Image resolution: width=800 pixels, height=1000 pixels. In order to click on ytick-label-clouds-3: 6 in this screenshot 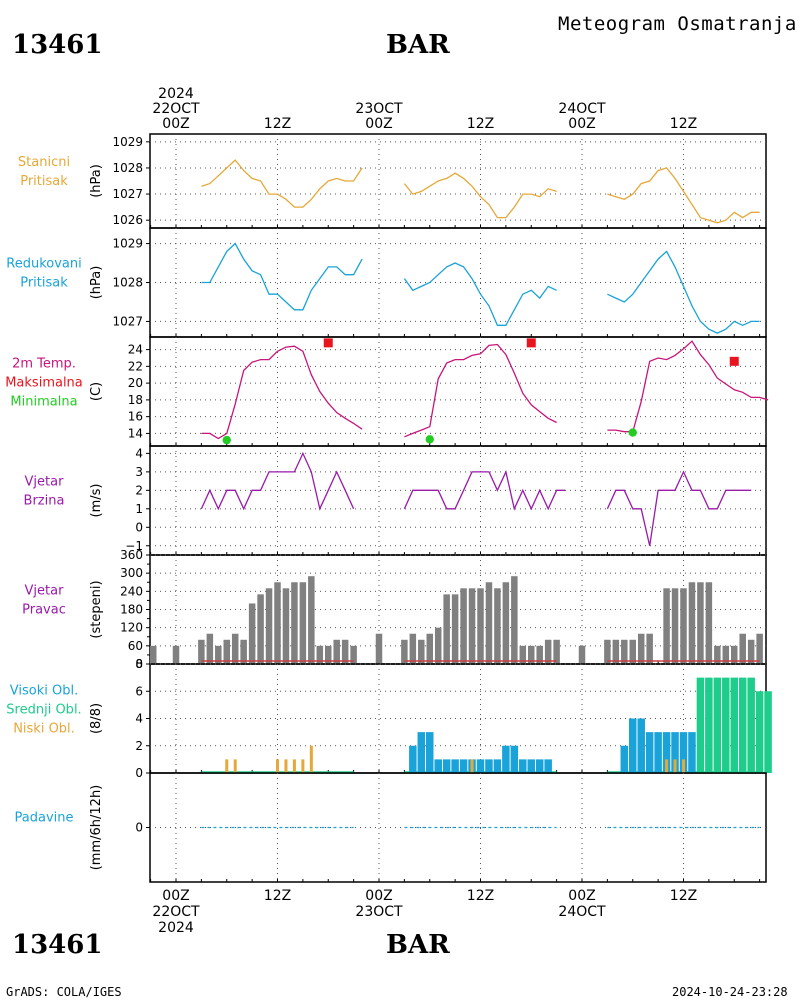, I will do `click(139, 691)`.